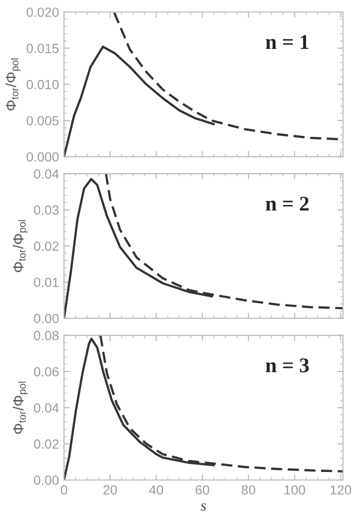 The width and height of the screenshot is (357, 518). What do you see at coordinates (42, 49) in the screenshot?
I see `y-tick-label: 0.015` at bounding box center [42, 49].